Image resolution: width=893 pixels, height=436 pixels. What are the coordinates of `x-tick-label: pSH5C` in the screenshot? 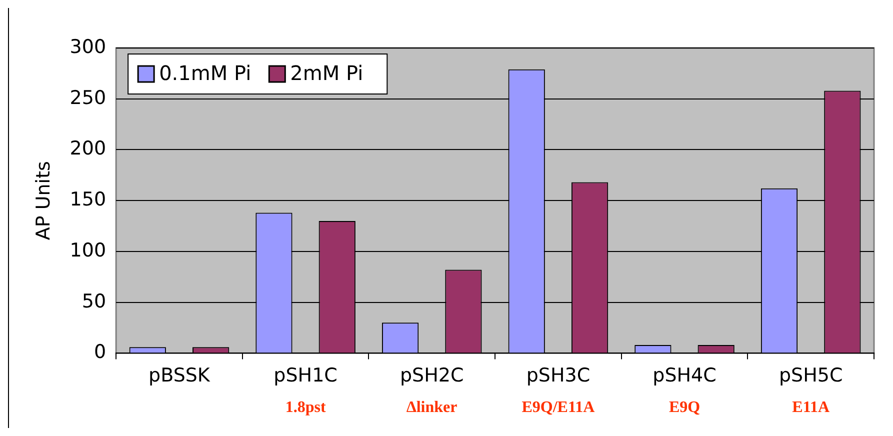 It's located at (810, 375).